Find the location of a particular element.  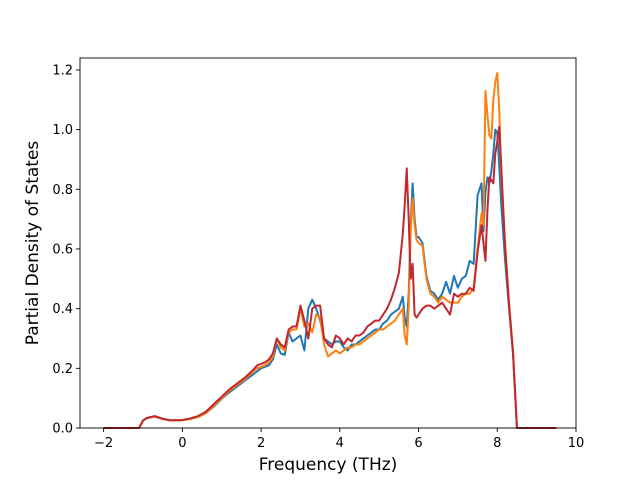

x-tick-label: 4 is located at coordinates (340, 443).